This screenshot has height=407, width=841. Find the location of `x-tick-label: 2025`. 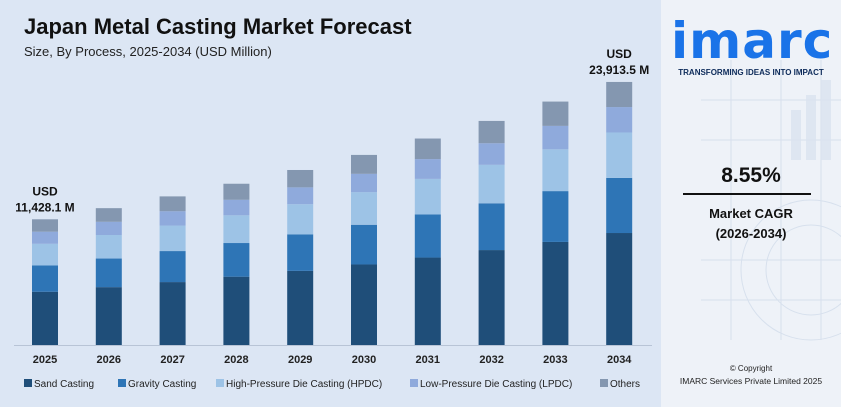

x-tick-label: 2025 is located at coordinates (45, 360).